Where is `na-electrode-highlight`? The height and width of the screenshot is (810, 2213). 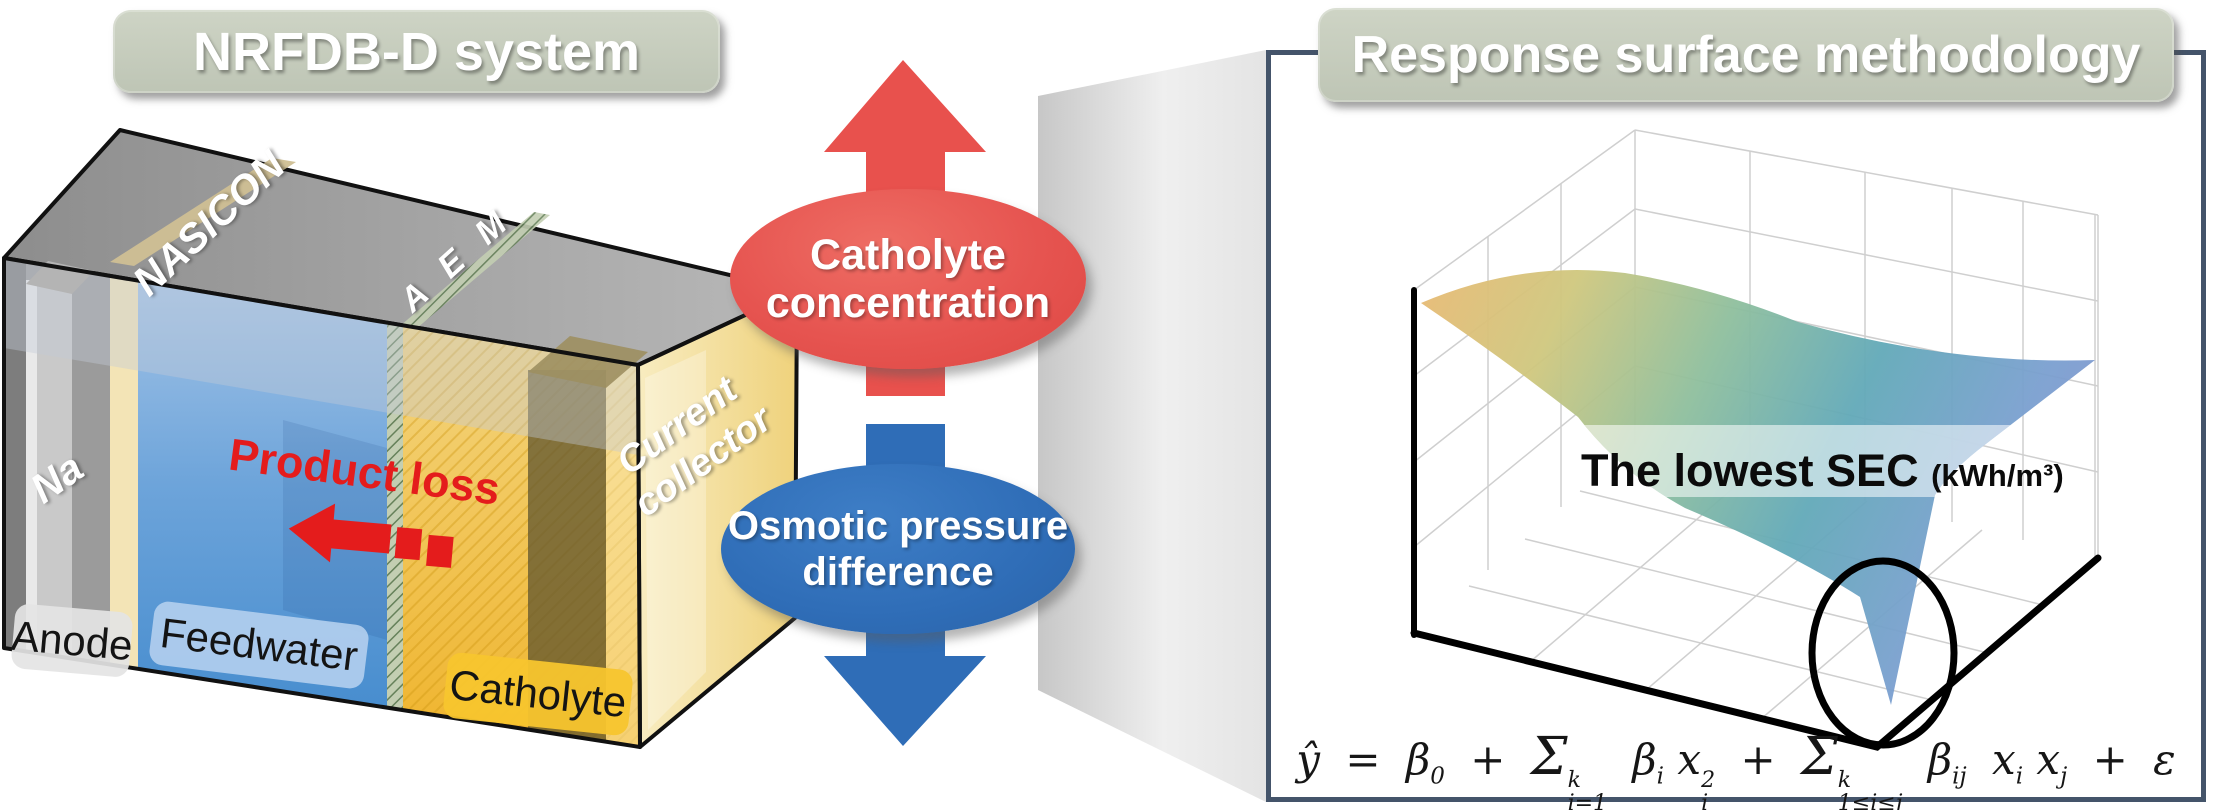
na-electrode-highlight is located at coordinates (31, 513).